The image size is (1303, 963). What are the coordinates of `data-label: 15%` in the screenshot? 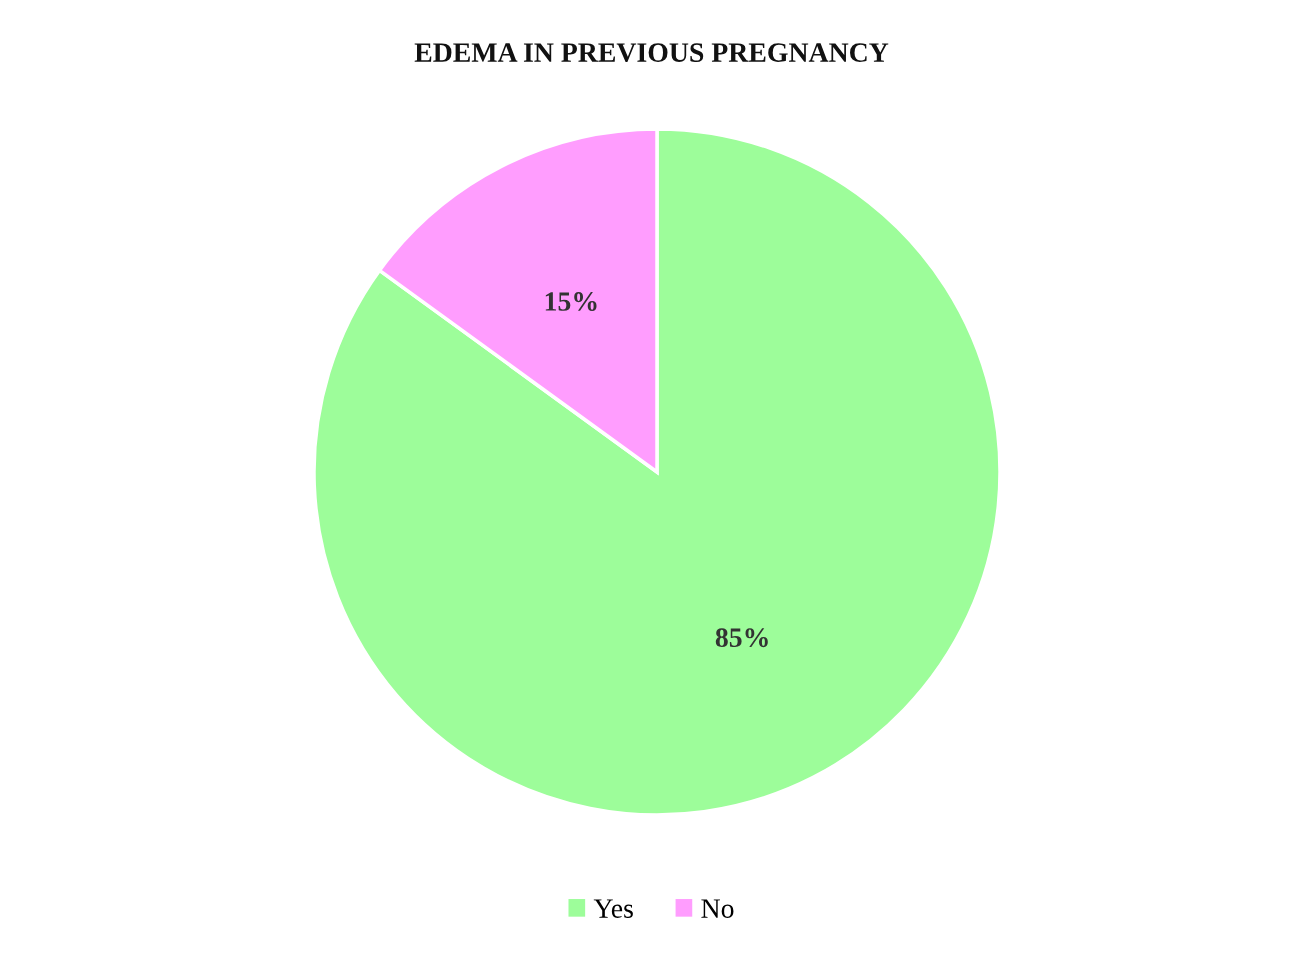 It's located at (571, 301).